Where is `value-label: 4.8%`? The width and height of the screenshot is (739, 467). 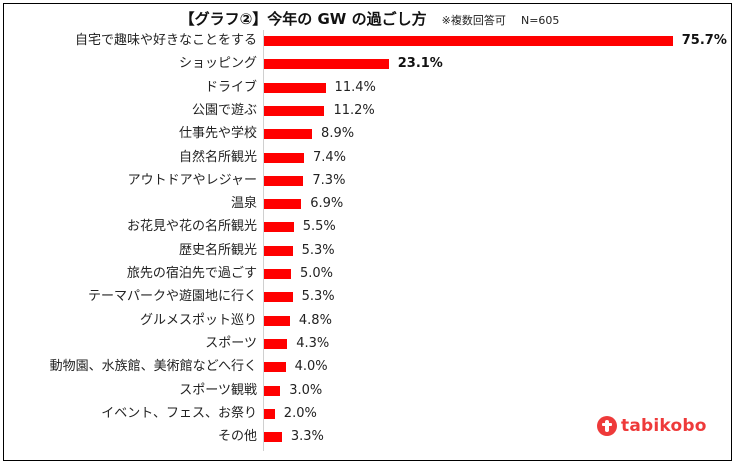
value-label: 4.8% is located at coordinates (315, 320).